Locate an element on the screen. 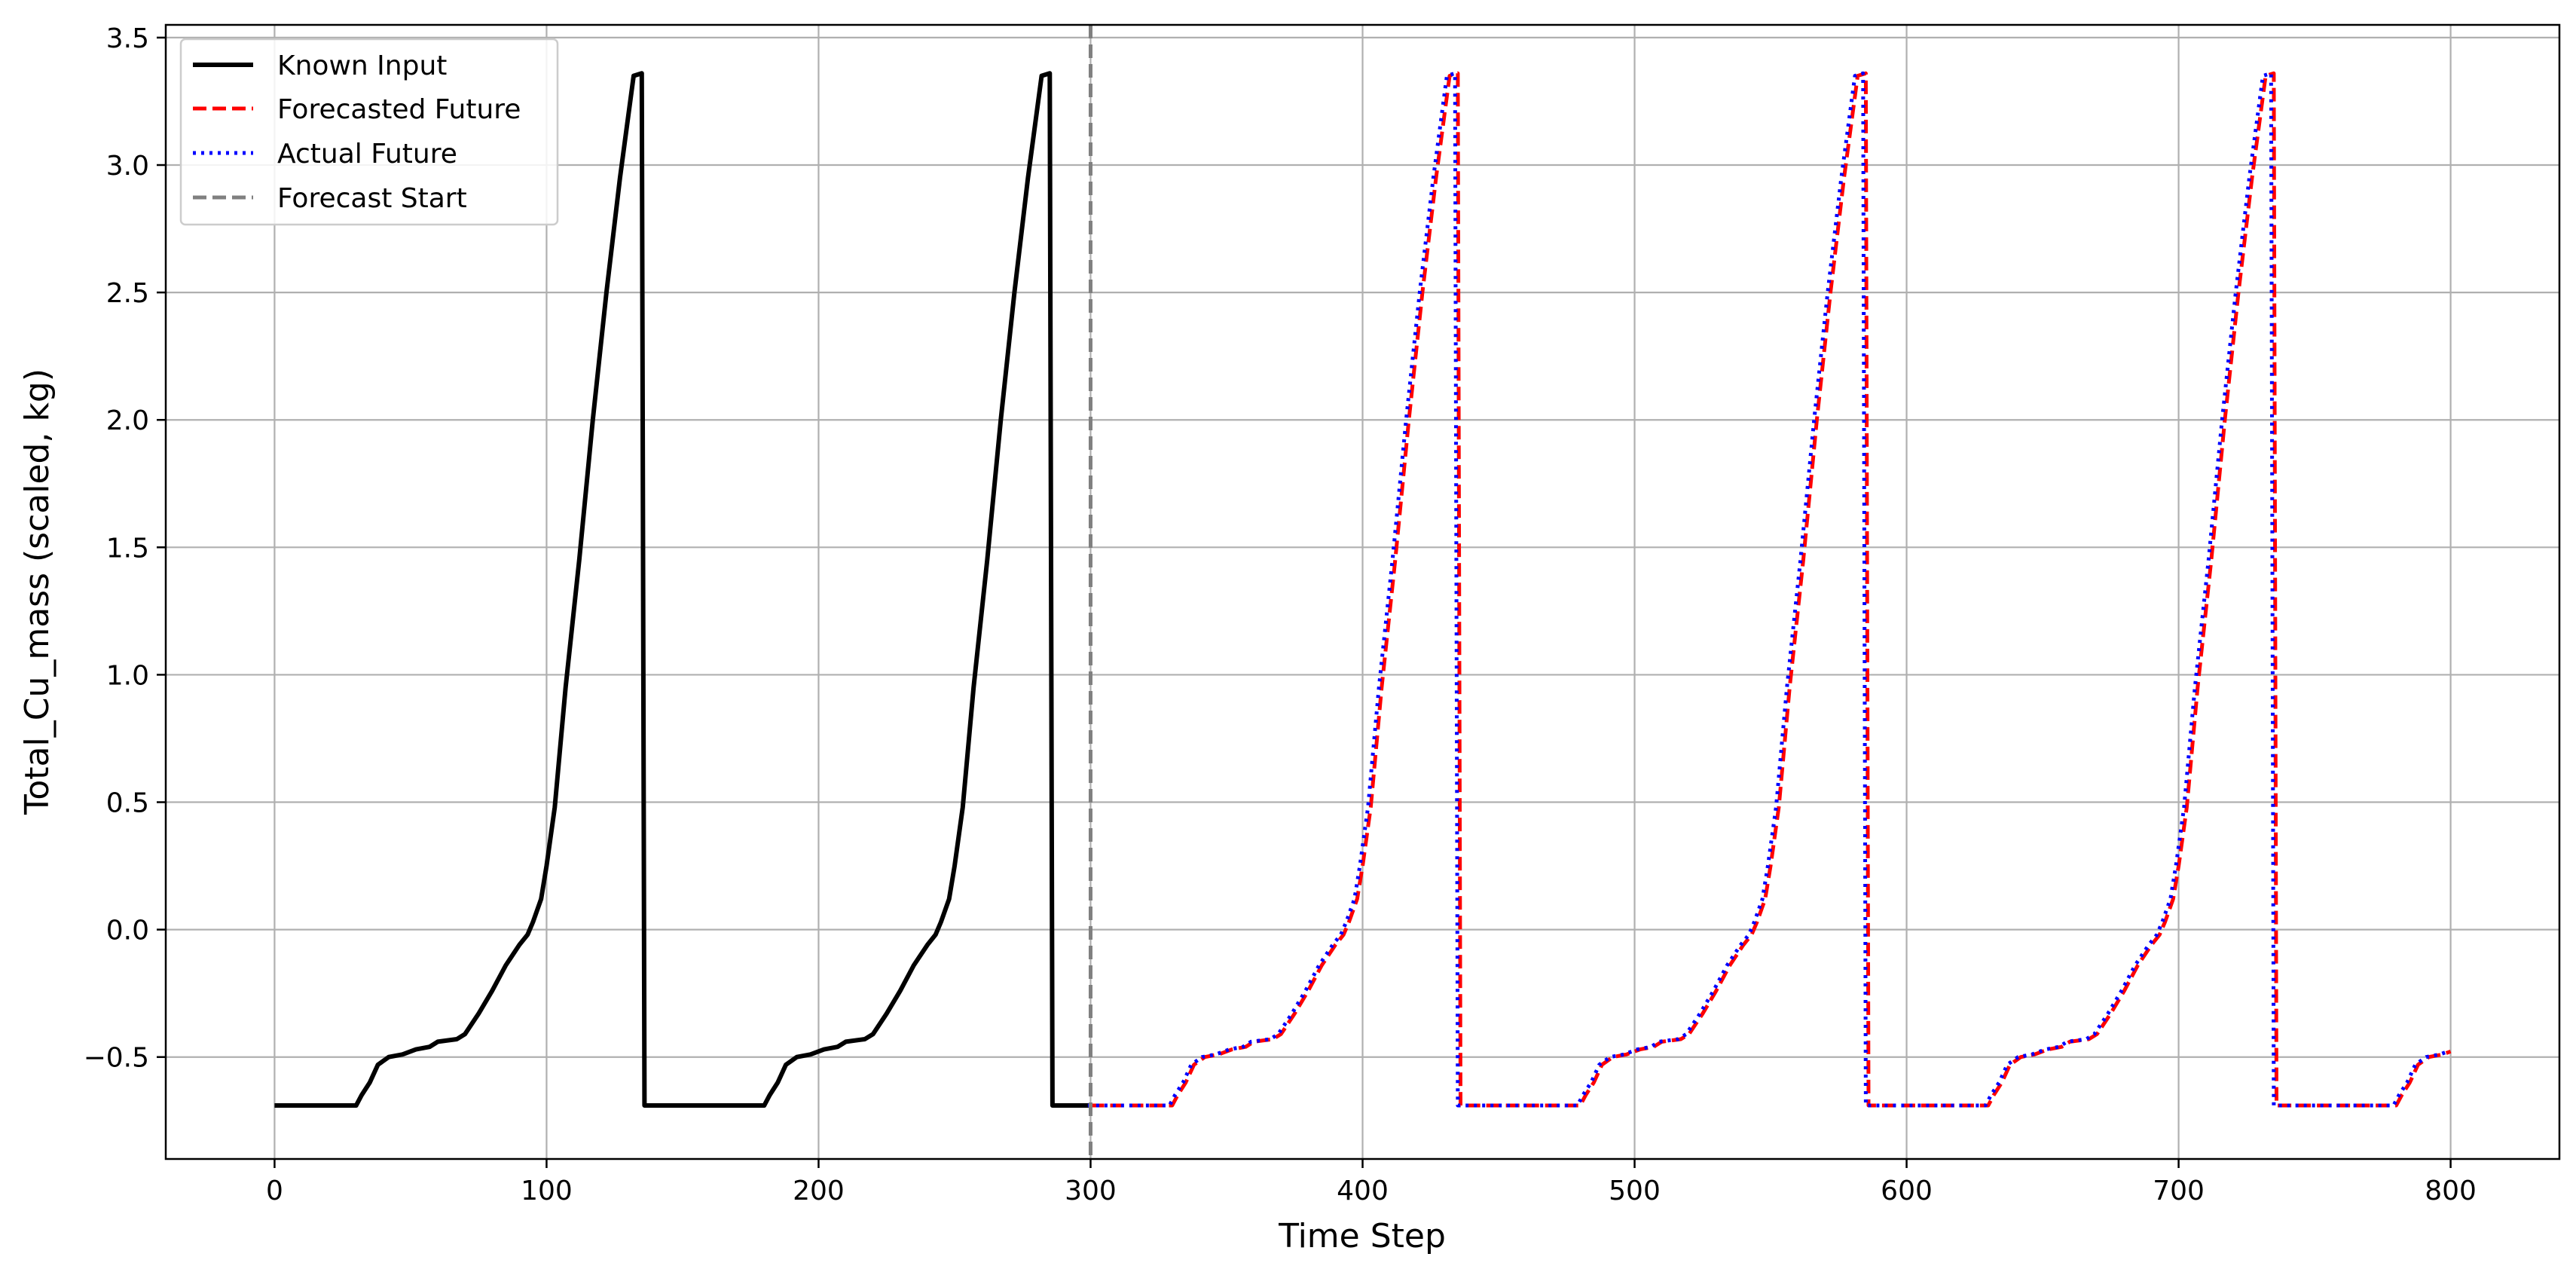 Image resolution: width=2576 pixels, height=1269 pixels. x-tick-label: 0 is located at coordinates (274, 1191).